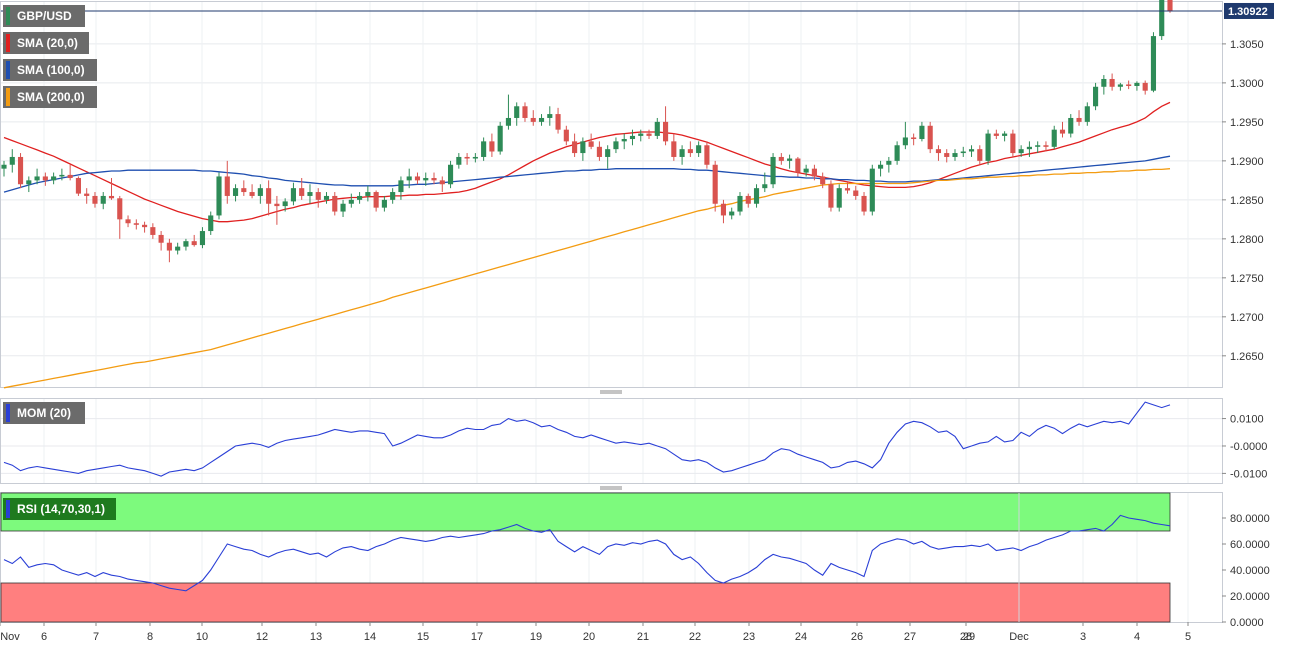 Image resolution: width=1293 pixels, height=653 pixels. I want to click on x-tick-label: 24, so click(801, 637).